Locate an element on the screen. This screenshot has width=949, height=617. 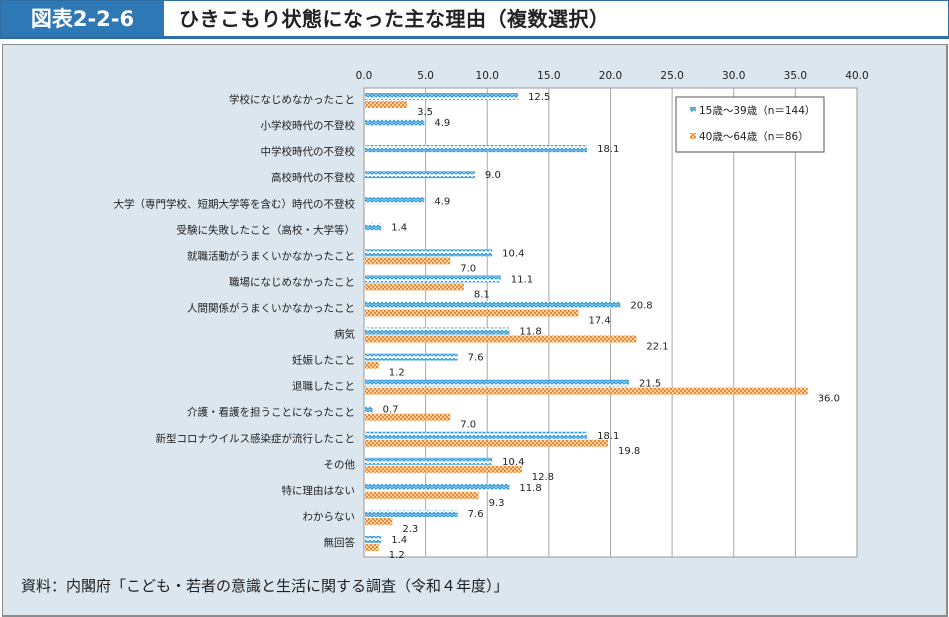
header-underline is located at coordinates (474, 37).